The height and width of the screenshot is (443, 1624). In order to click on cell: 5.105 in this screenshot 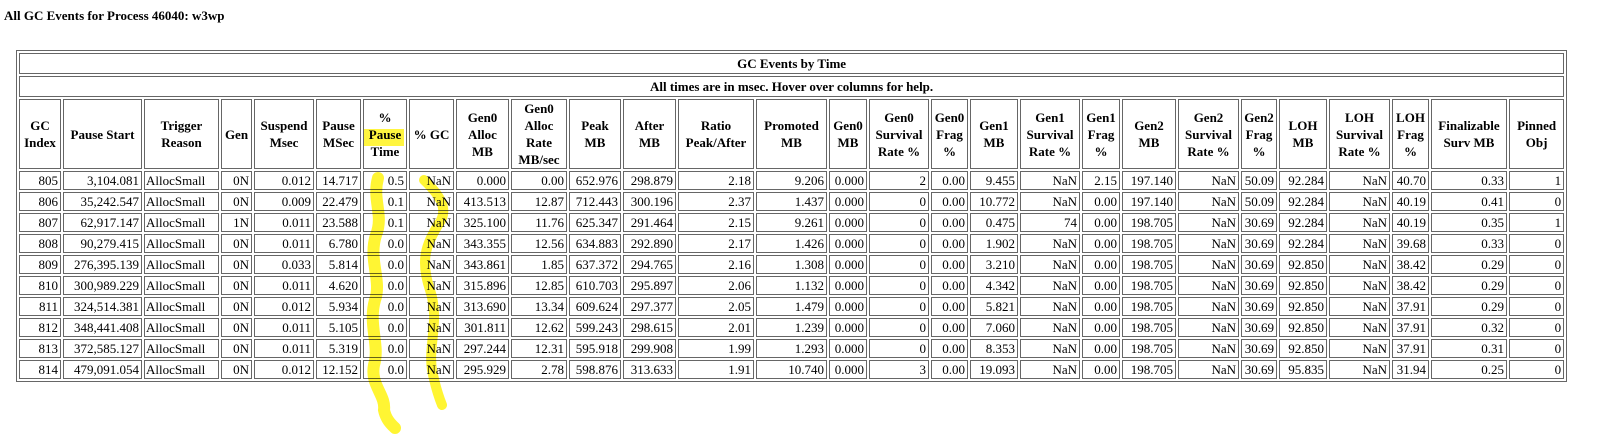, I will do `click(338, 327)`.